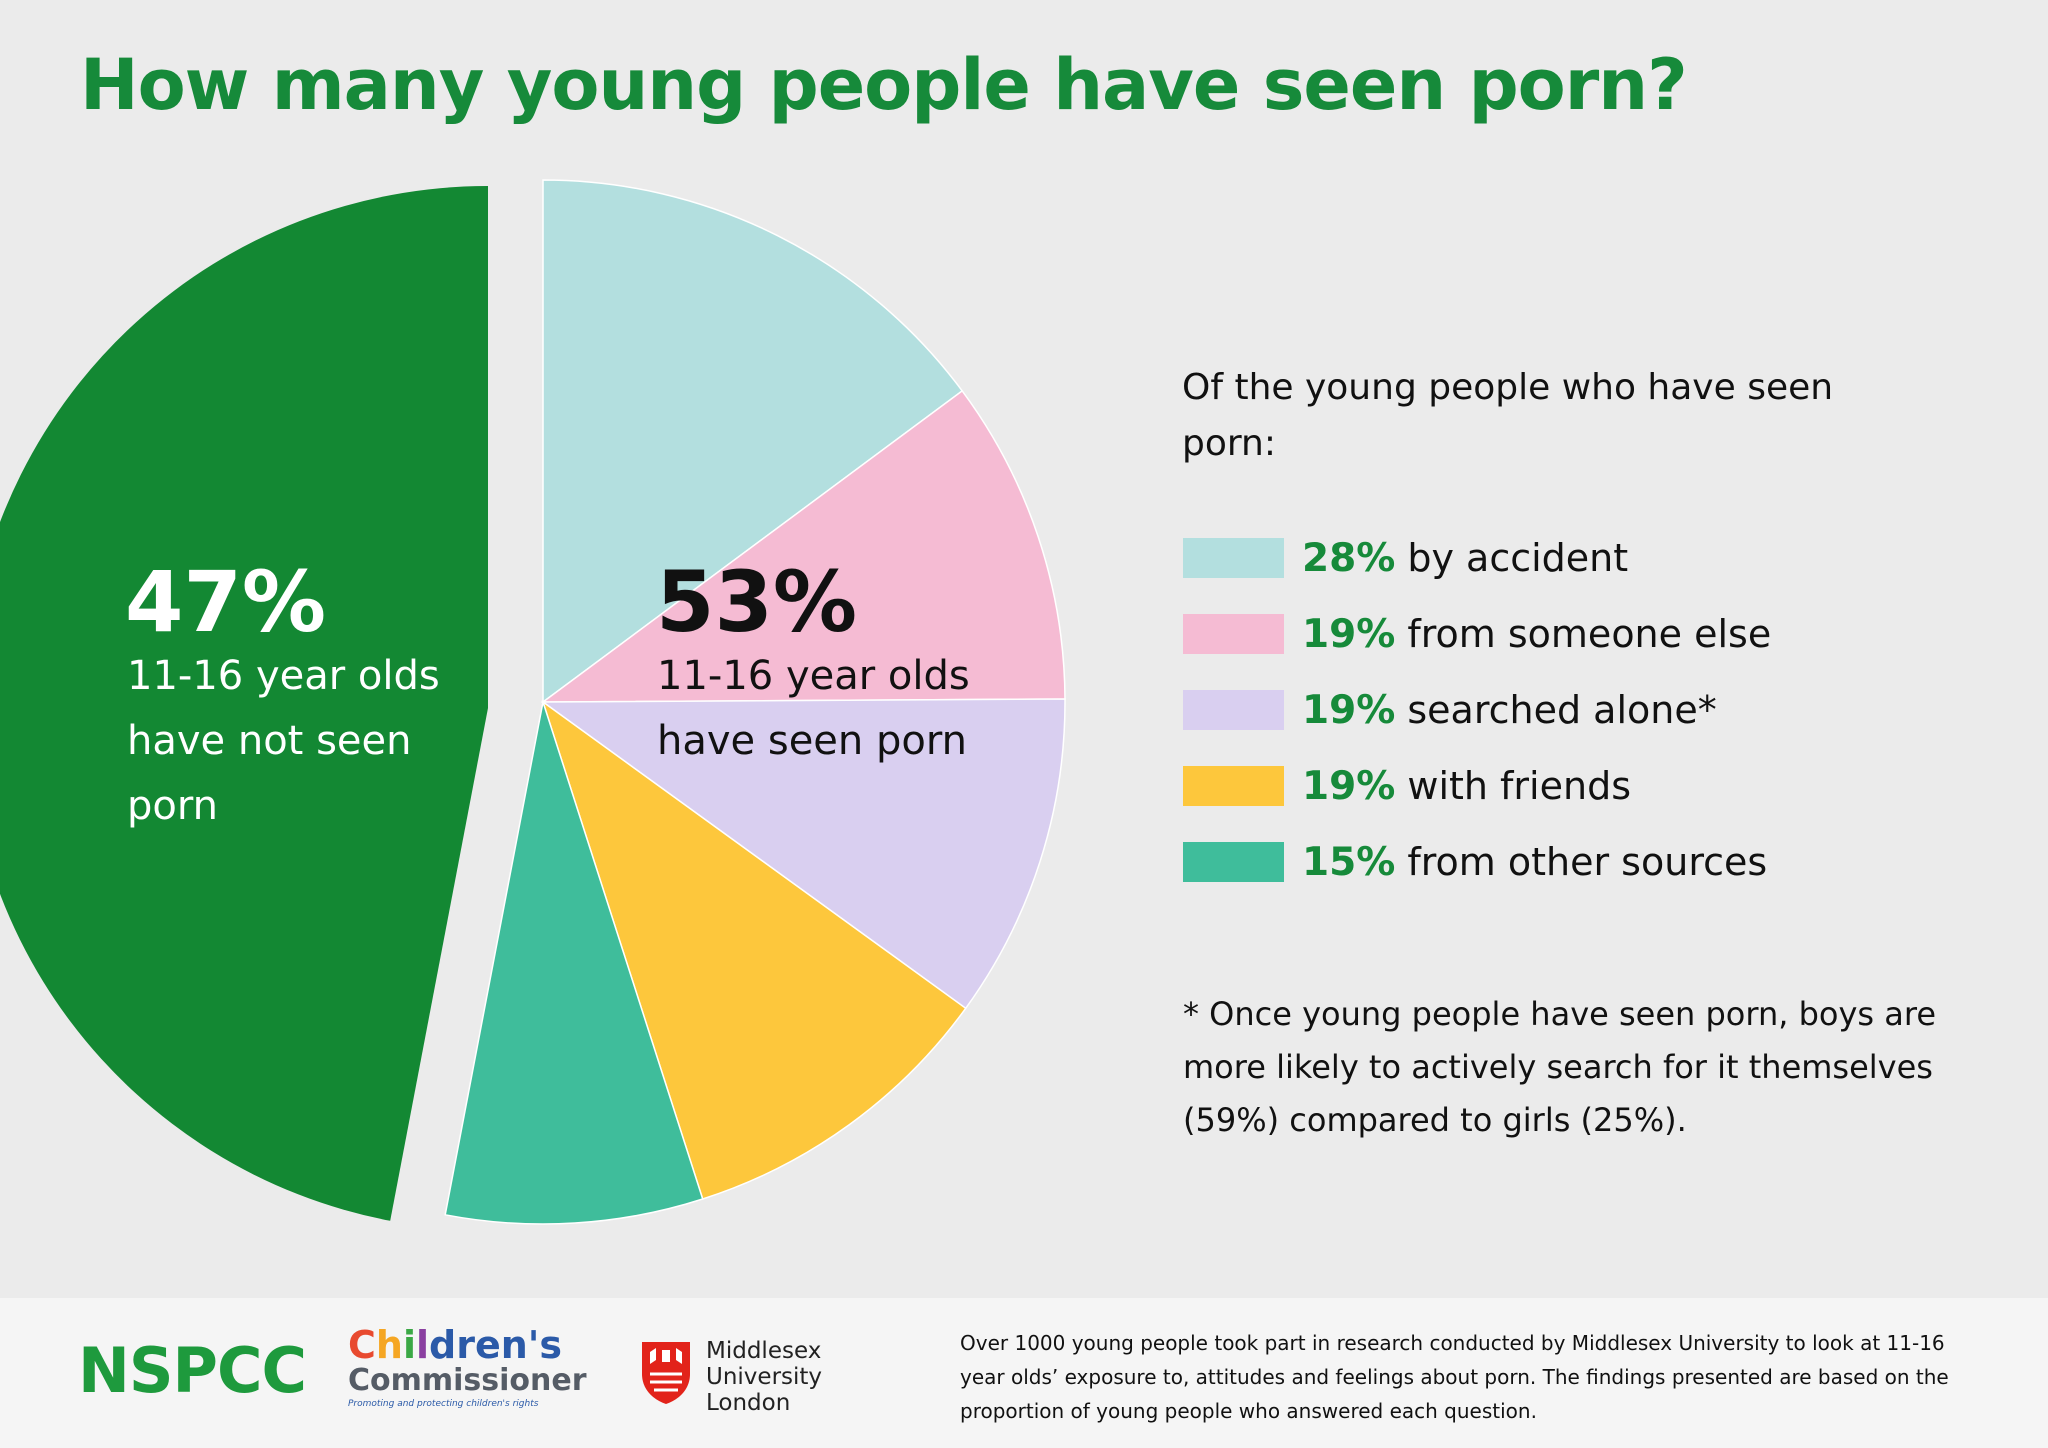  What do you see at coordinates (813, 709) in the screenshot?
I see `seen-label: 11-16 year olds have seen porn` at bounding box center [813, 709].